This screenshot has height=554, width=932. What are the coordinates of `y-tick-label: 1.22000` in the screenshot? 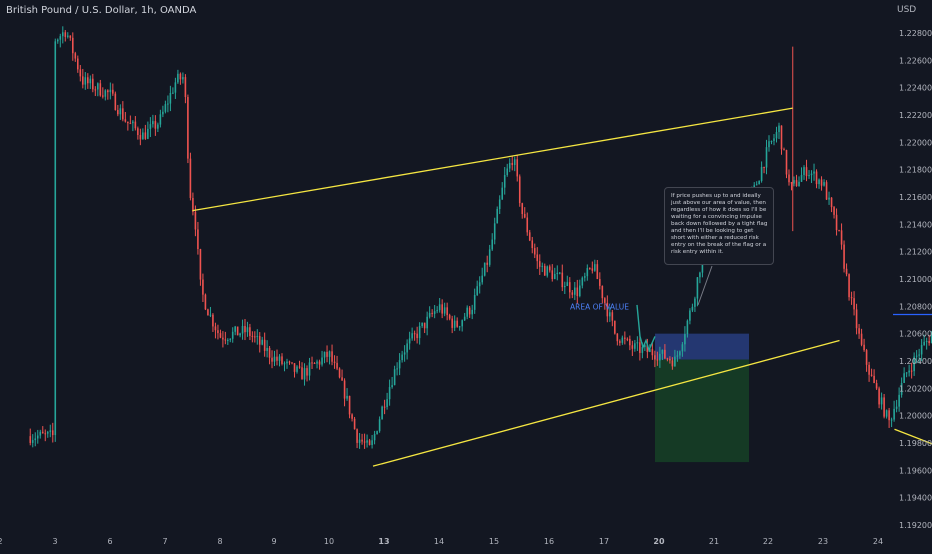 It's located at (915, 142).